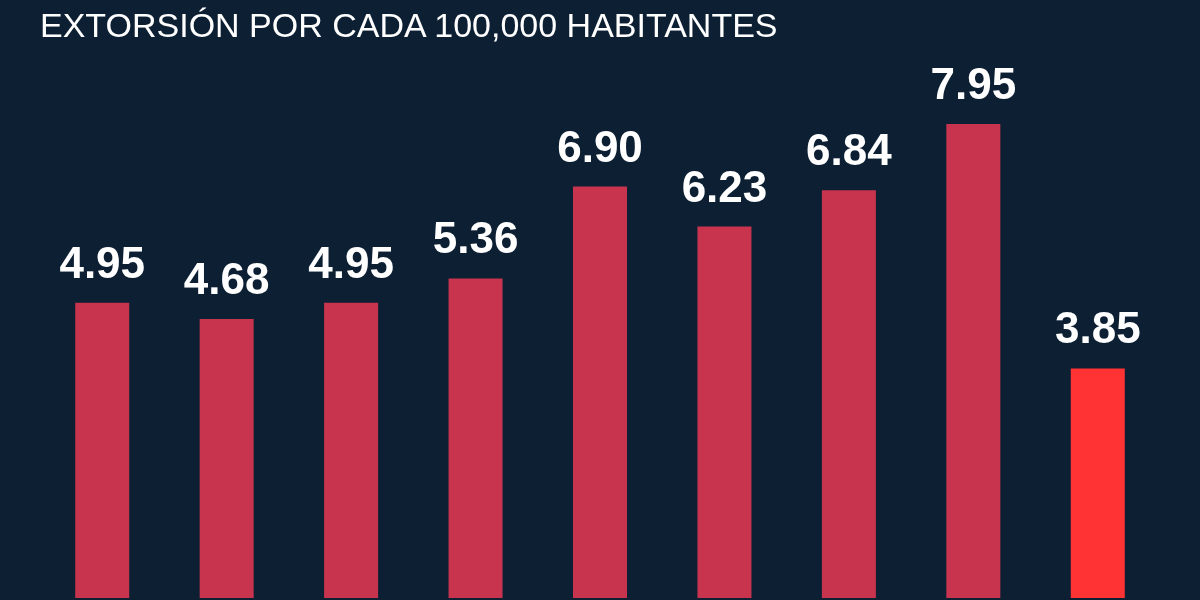  I want to click on chart-title: EXTORSIÓN POR CADA 100,000 HABITANTES, so click(409, 25).